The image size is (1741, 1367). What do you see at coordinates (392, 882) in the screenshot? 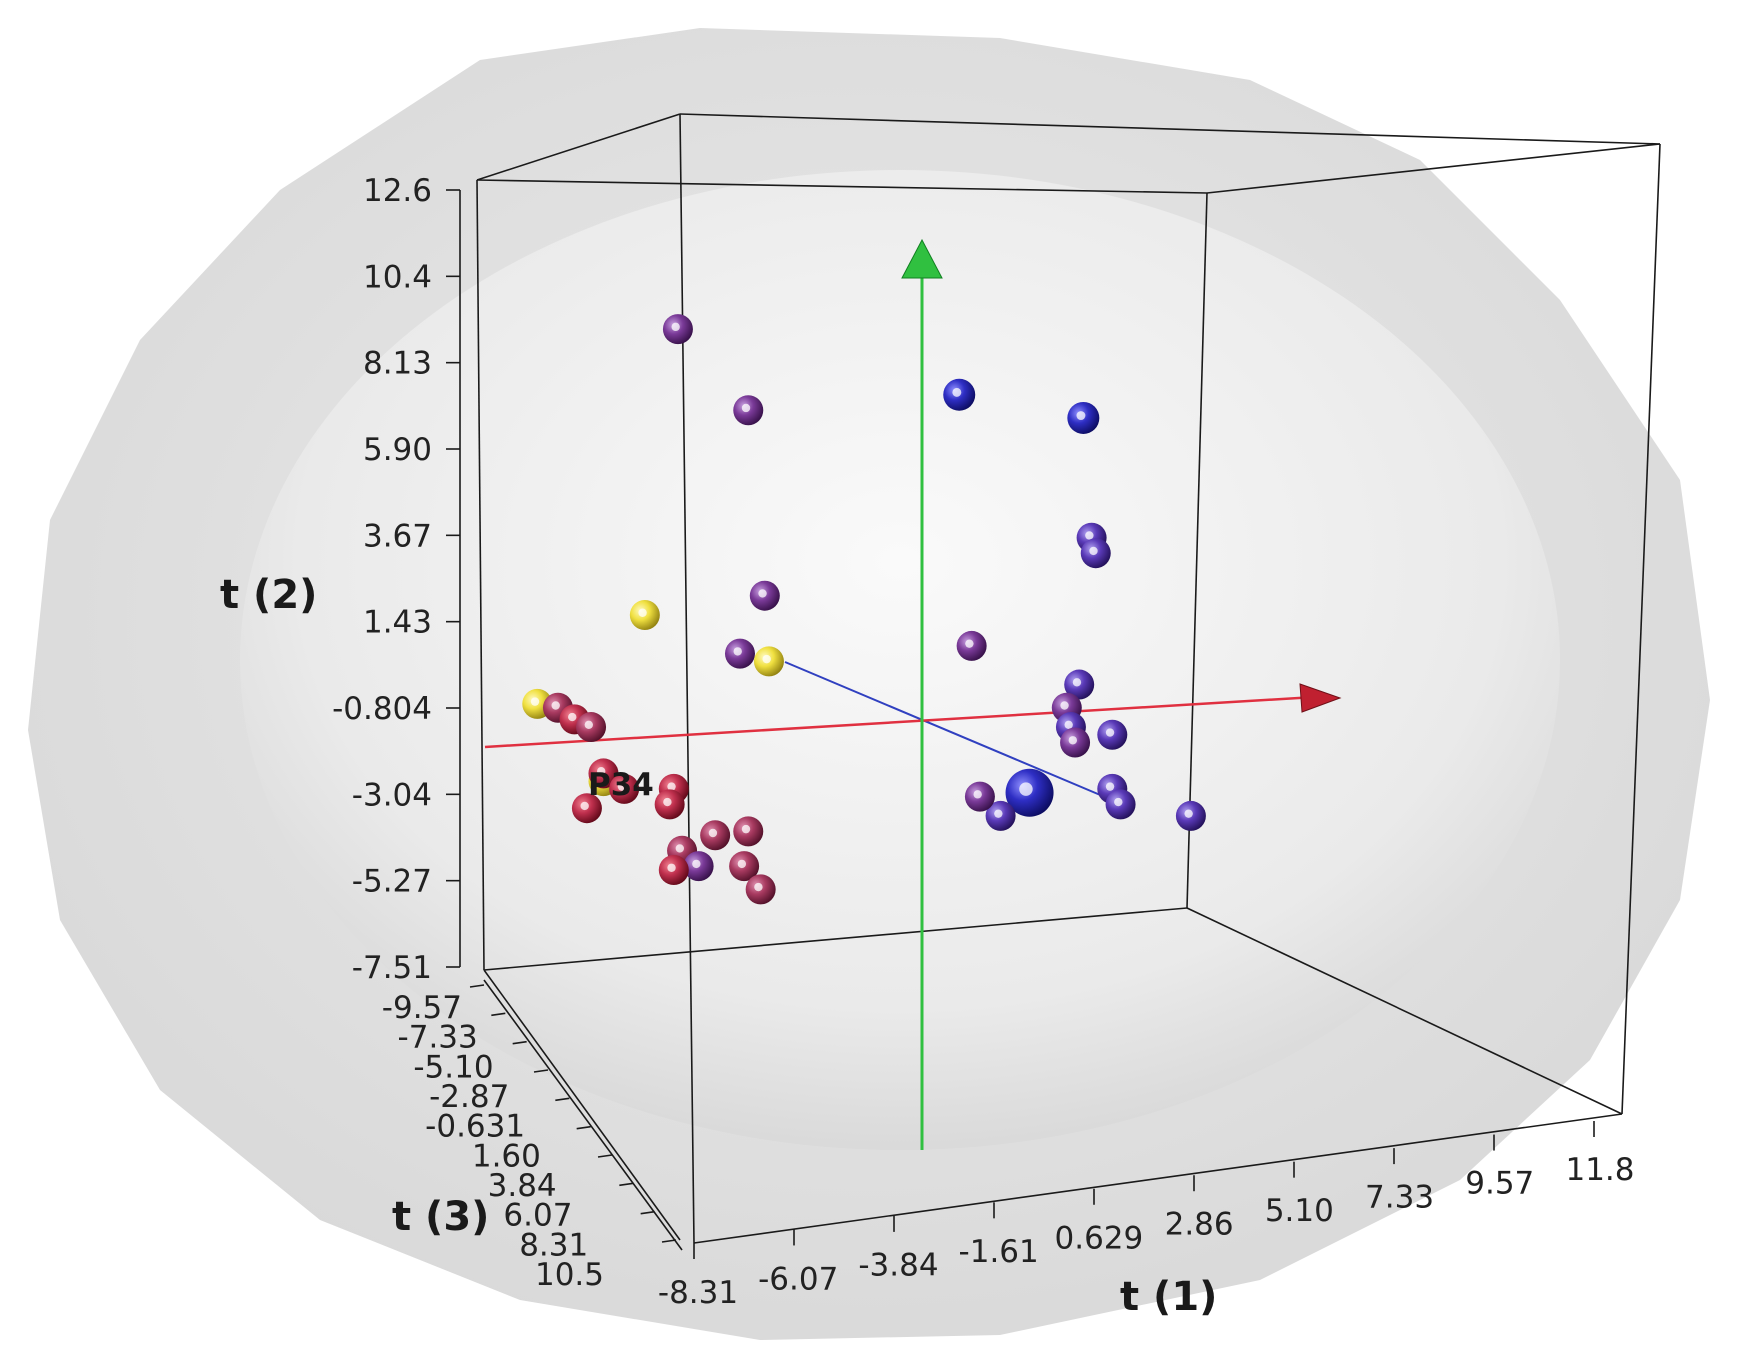
I see `y-tick-label: -5.27` at bounding box center [392, 882].